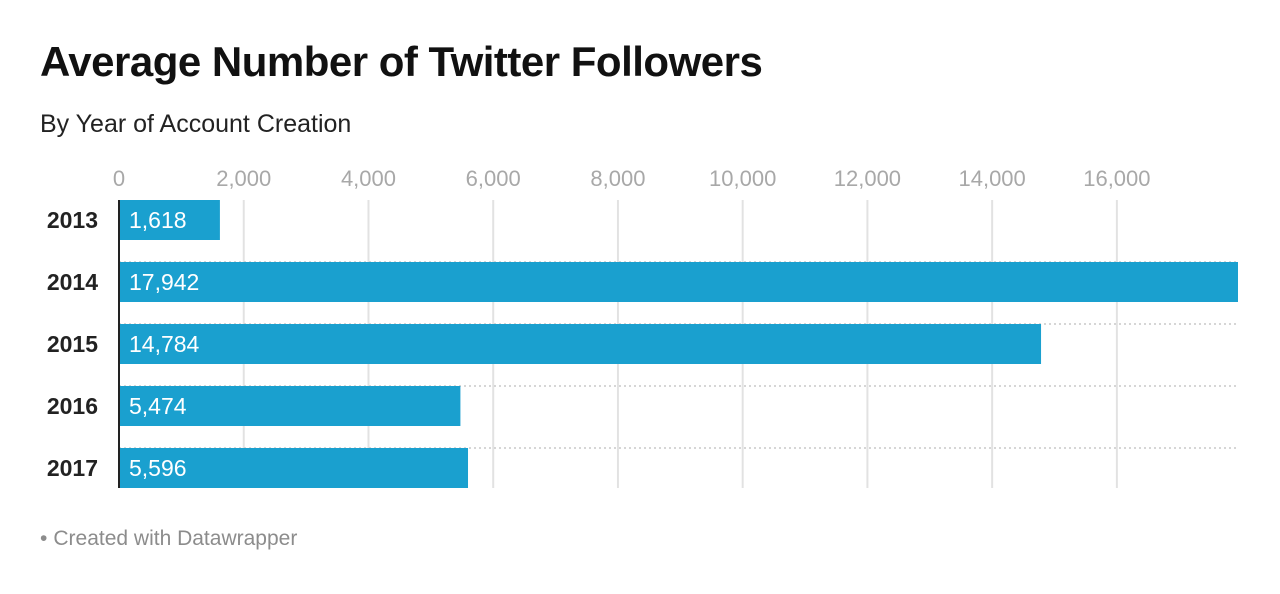 The image size is (1280, 594). Describe the element at coordinates (72, 468) in the screenshot. I see `category-label: 2017` at that location.